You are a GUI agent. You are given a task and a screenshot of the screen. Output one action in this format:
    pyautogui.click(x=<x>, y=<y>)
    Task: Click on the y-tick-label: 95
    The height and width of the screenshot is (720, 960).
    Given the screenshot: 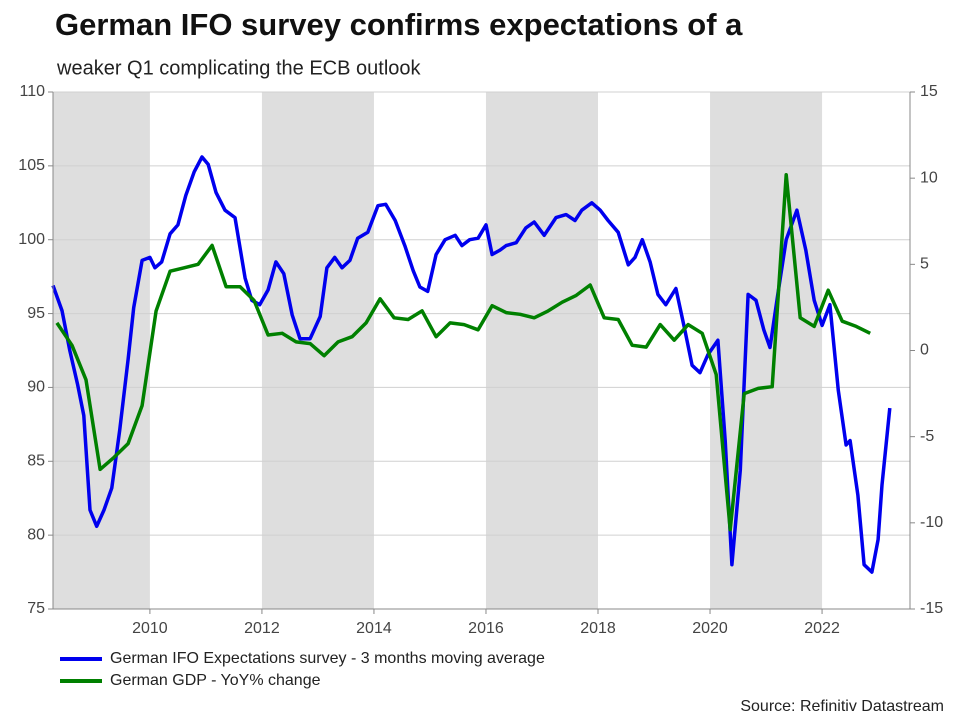 What is the action you would take?
    pyautogui.click(x=36, y=313)
    